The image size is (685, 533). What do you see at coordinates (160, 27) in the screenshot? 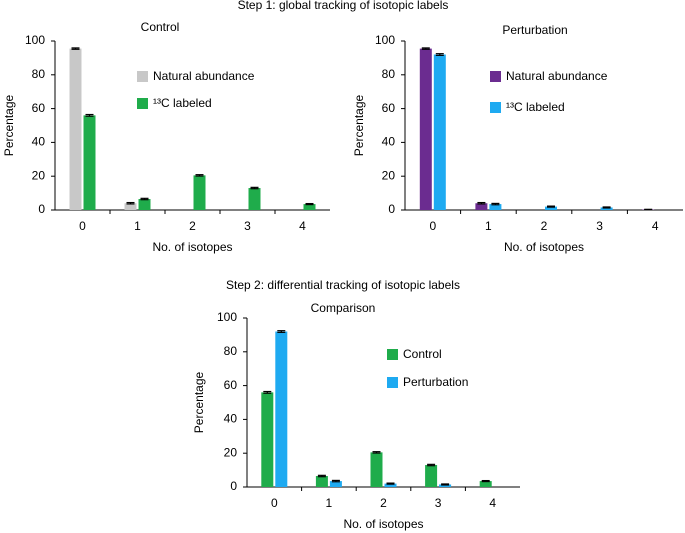
I see `chart-title: Control` at bounding box center [160, 27].